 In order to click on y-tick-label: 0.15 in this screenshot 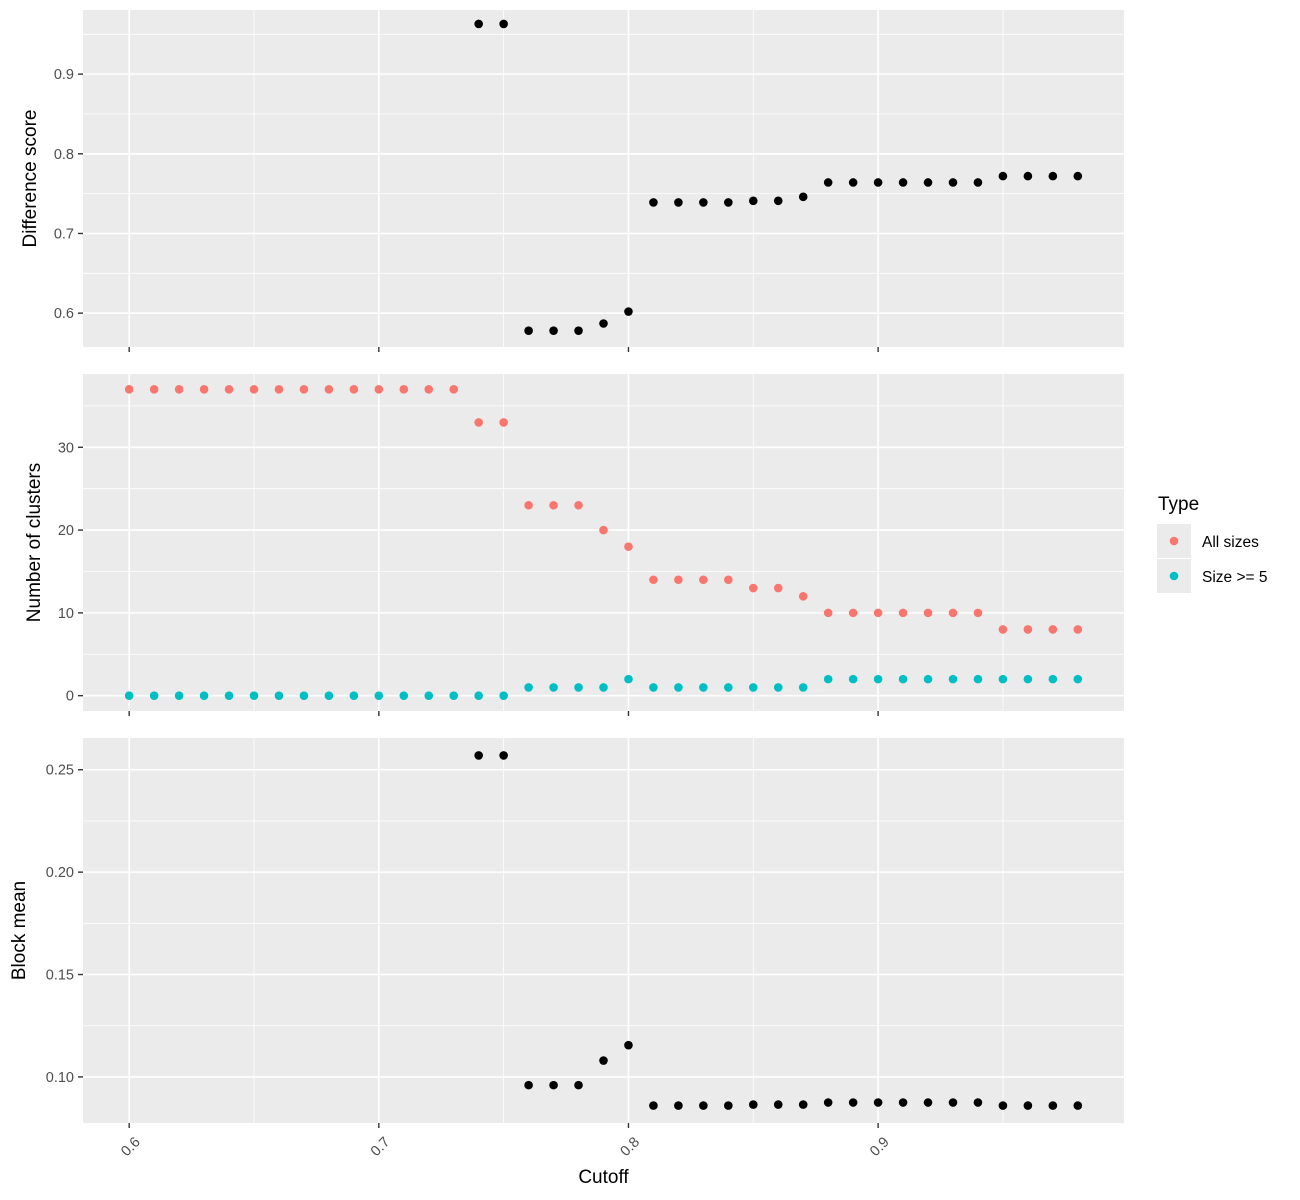, I will do `click(60, 976)`.